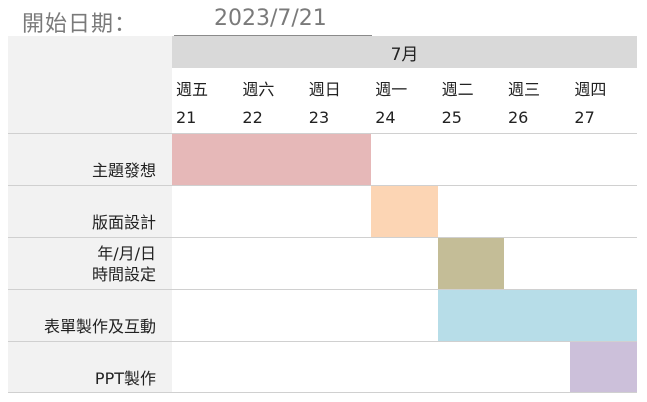 This screenshot has width=647, height=402. What do you see at coordinates (404, 52) in the screenshot?
I see `month-header: 7月` at bounding box center [404, 52].